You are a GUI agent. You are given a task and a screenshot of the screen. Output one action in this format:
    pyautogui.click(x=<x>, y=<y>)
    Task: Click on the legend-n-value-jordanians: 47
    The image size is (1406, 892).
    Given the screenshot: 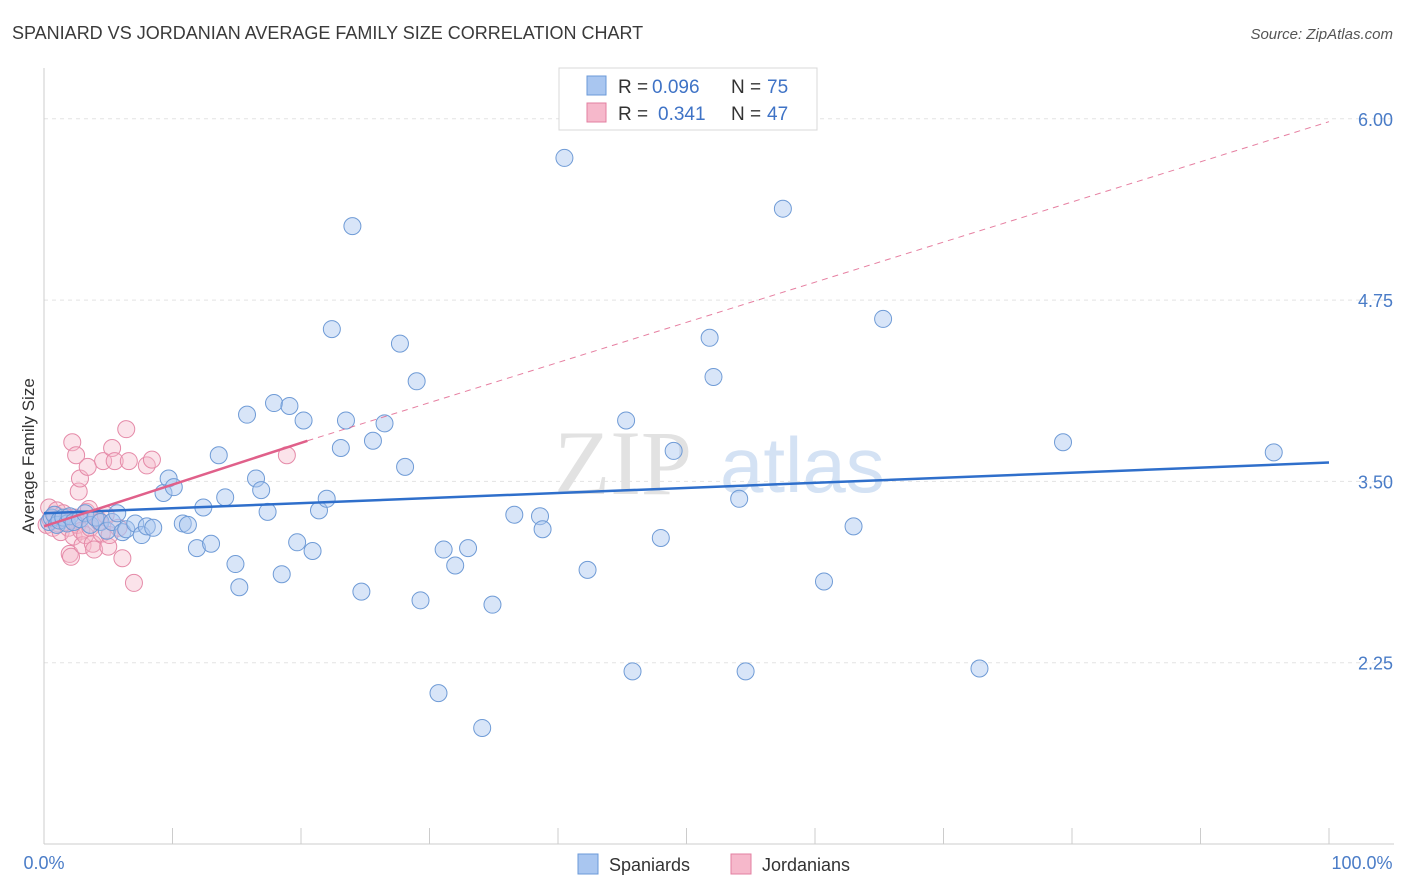 What is the action you would take?
    pyautogui.click(x=777, y=114)
    